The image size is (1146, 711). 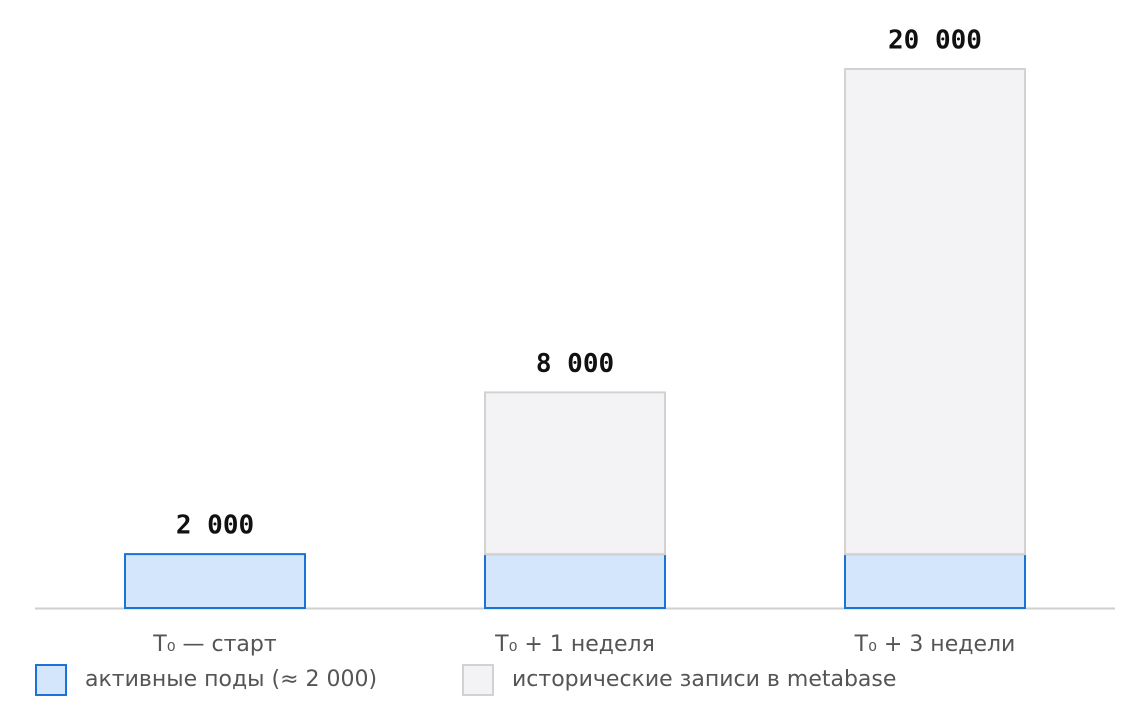 What do you see at coordinates (575, 364) in the screenshot?
I see `total-label: 8 000` at bounding box center [575, 364].